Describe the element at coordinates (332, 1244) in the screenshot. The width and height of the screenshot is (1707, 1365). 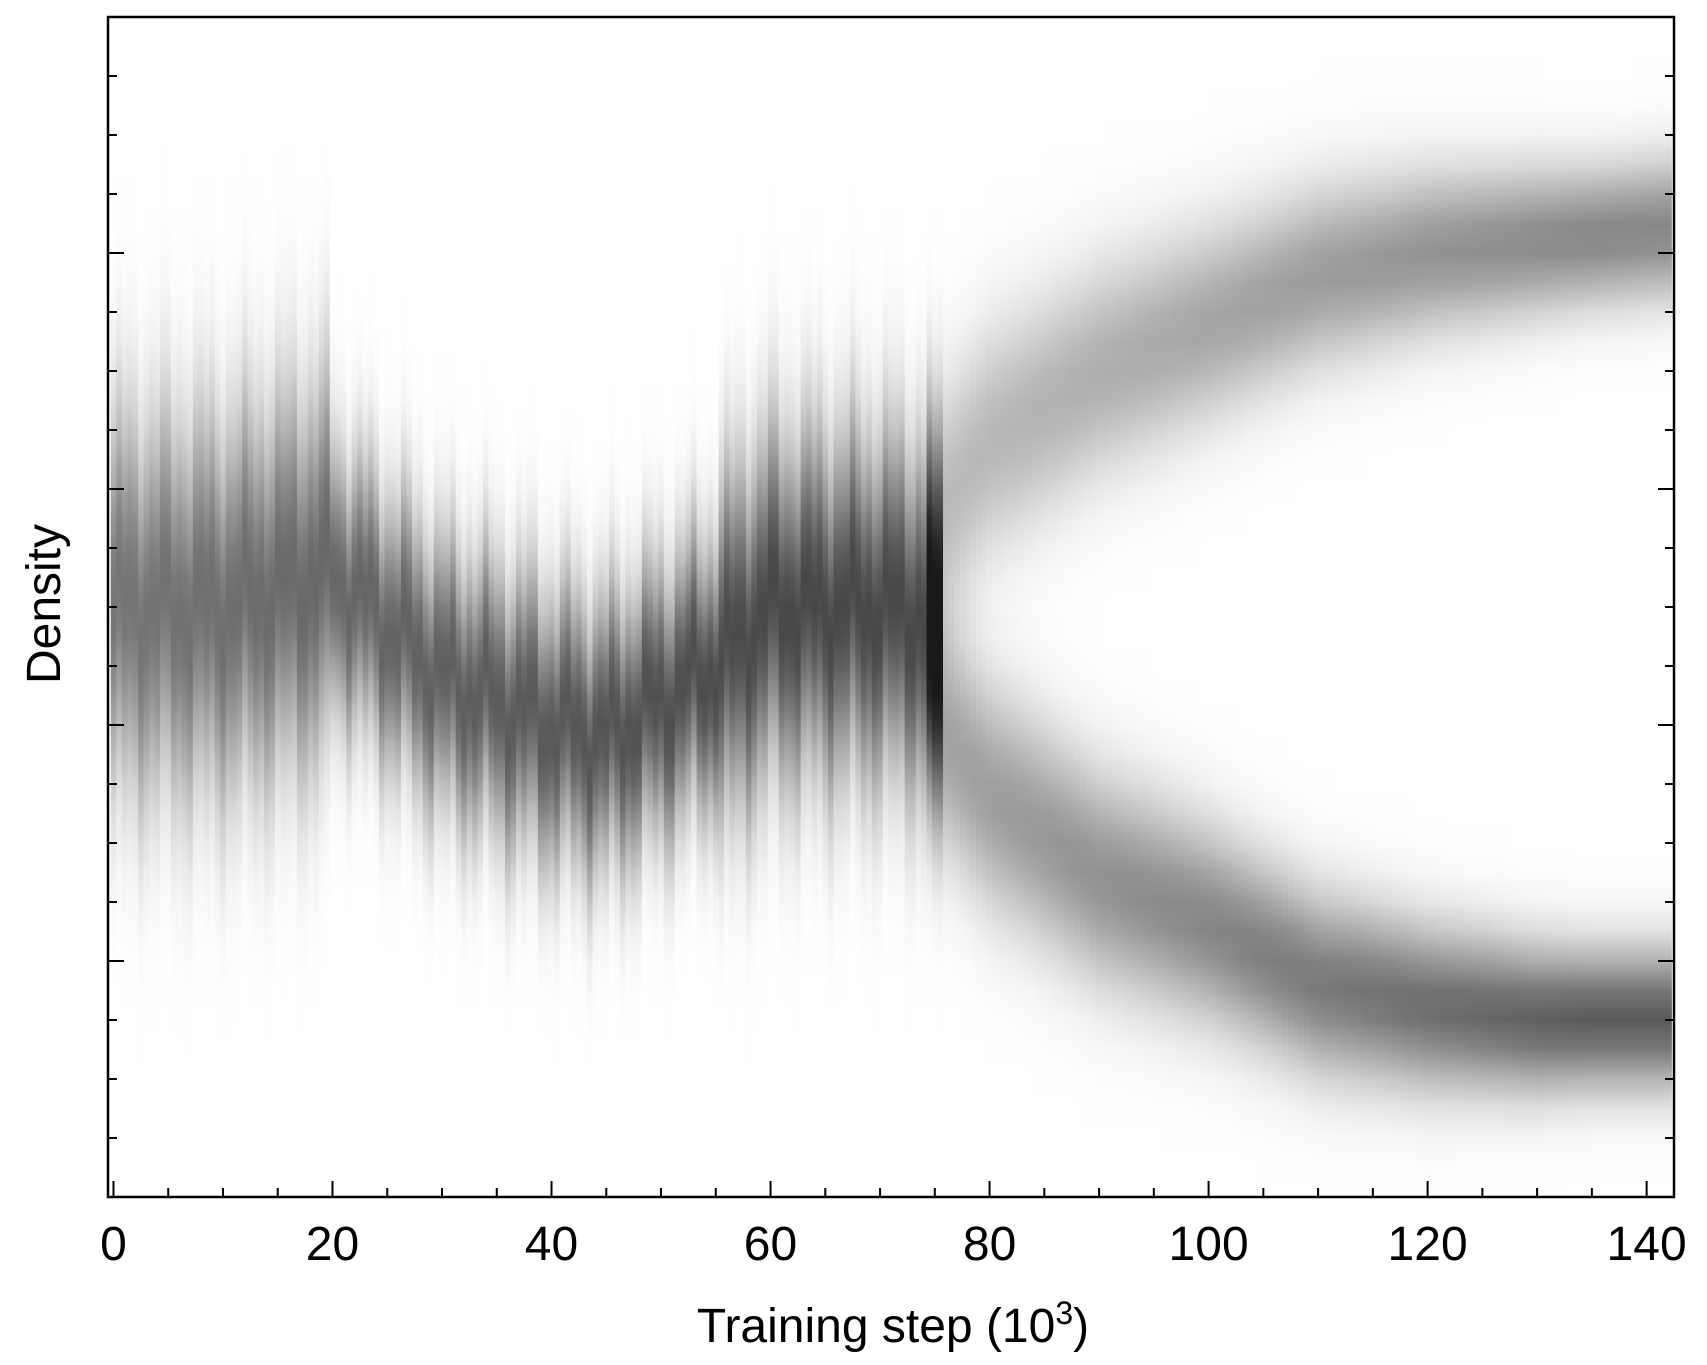
I see `x-tick-label: 20` at that location.